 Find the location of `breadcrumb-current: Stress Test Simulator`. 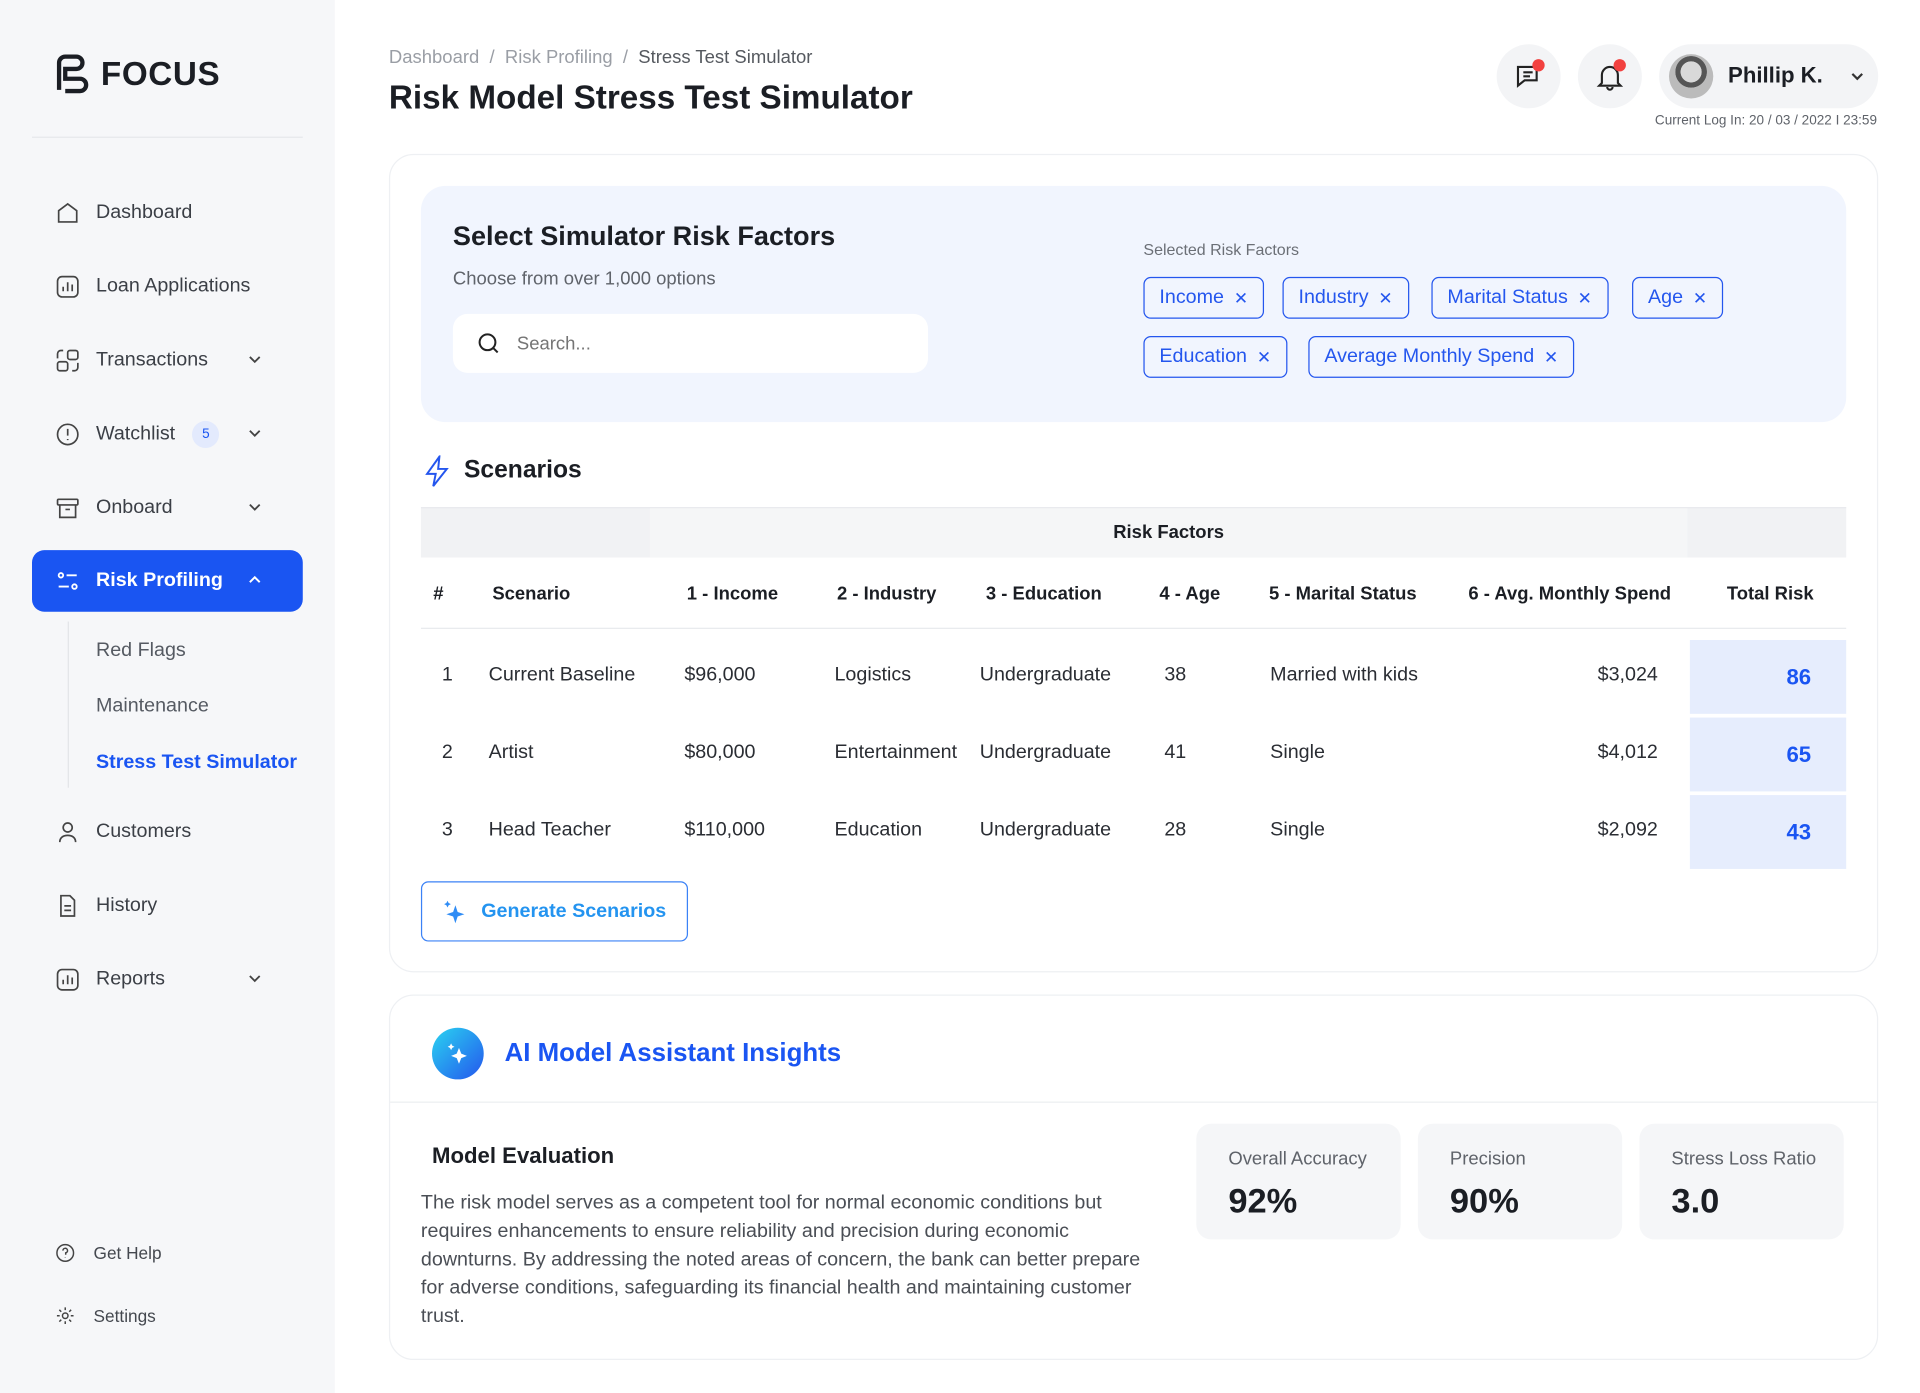

breadcrumb-current: Stress Test Simulator is located at coordinates (725, 57).